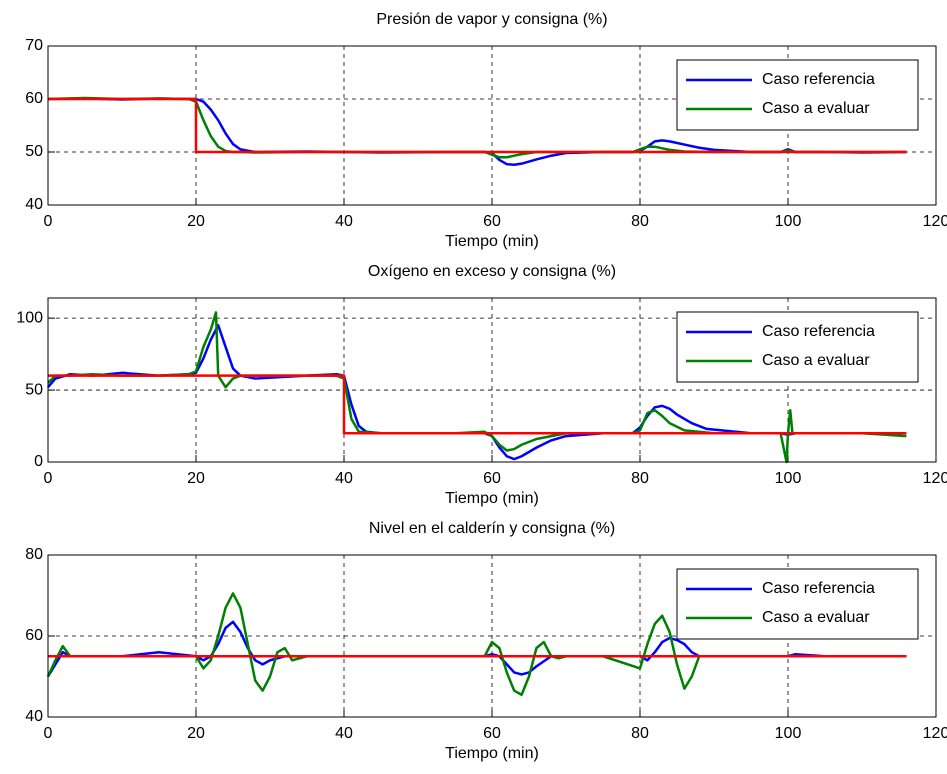 The height and width of the screenshot is (774, 947). I want to click on chart-title: Nivel en el calderín y consigna (%), so click(492, 528).